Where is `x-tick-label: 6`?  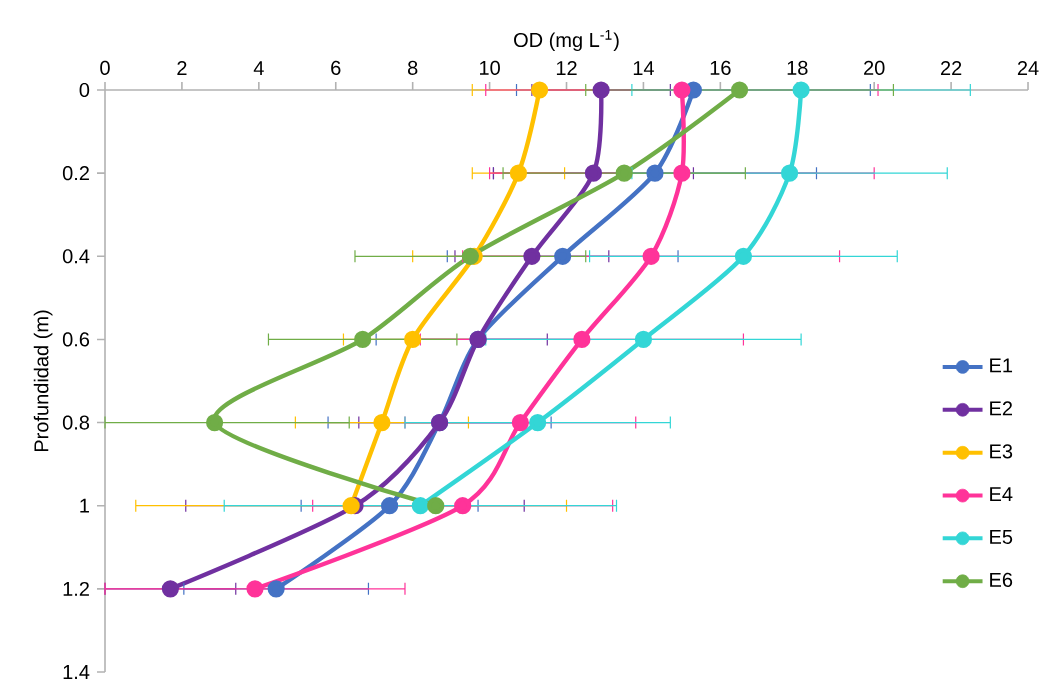
x-tick-label: 6 is located at coordinates (336, 67).